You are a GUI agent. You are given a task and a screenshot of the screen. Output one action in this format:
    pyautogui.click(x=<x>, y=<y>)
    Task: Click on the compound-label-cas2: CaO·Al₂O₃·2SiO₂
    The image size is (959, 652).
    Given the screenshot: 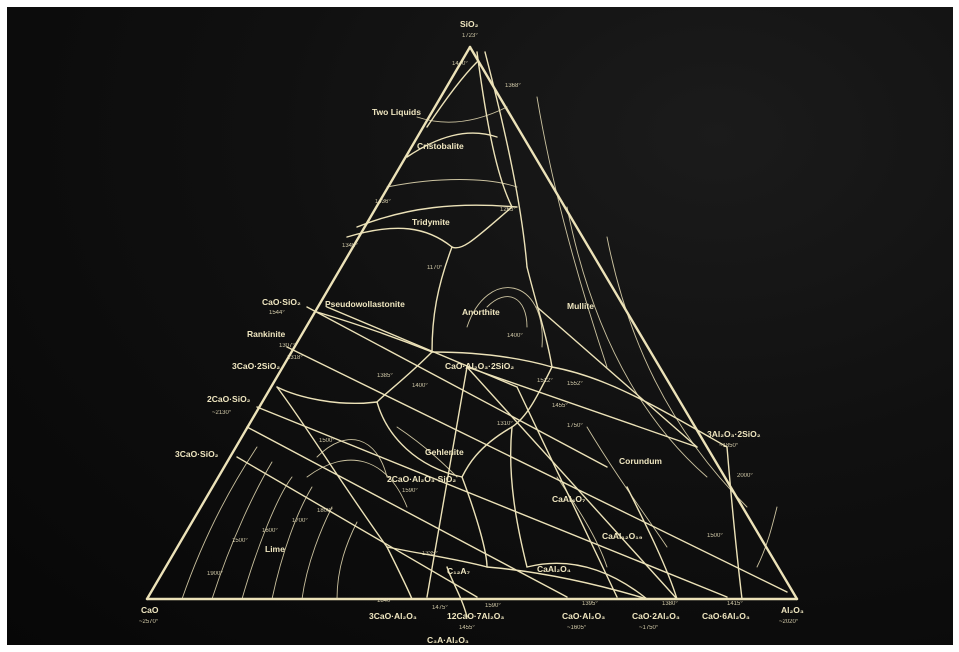 What is the action you would take?
    pyautogui.click(x=479, y=366)
    